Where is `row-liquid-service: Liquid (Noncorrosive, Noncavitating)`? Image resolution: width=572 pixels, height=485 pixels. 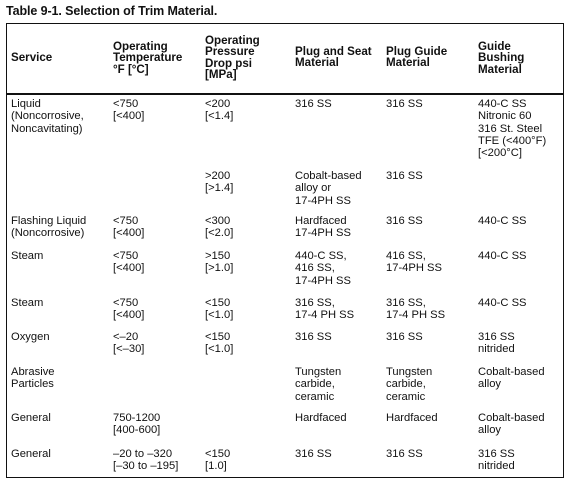
row-liquid-service: Liquid (Noncorrosive, Noncavitating) is located at coordinates (47, 116).